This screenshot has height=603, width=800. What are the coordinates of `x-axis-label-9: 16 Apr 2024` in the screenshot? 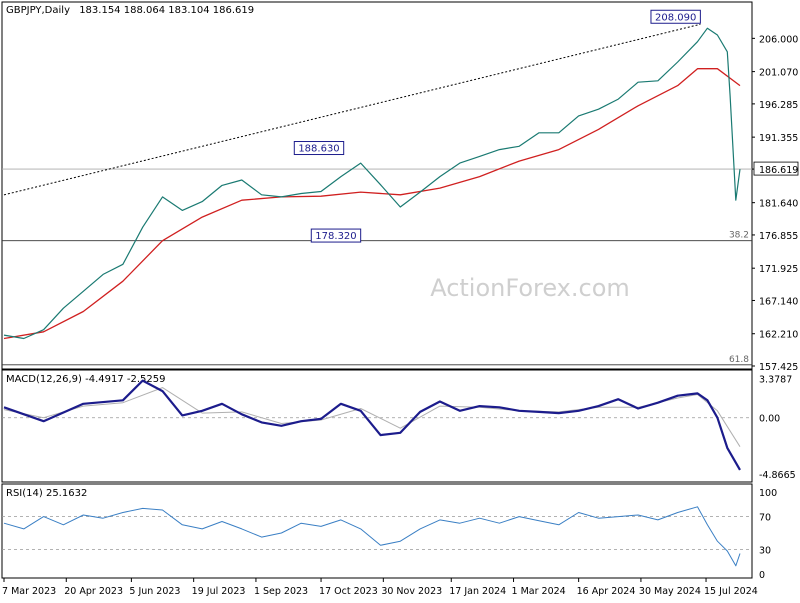 It's located at (606, 591).